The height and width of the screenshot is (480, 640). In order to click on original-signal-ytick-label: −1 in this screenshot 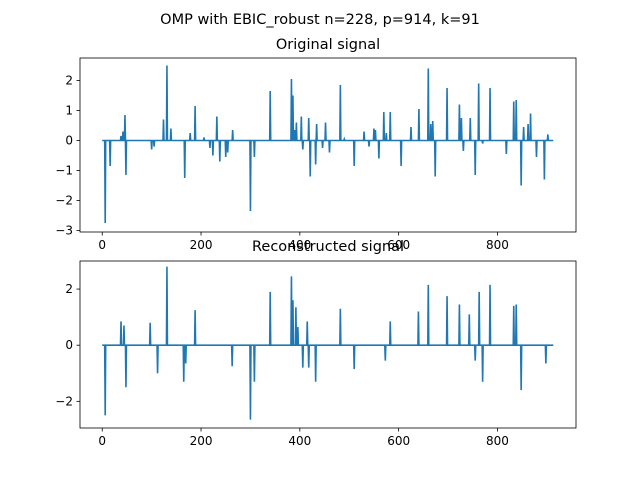, I will do `click(64, 171)`.